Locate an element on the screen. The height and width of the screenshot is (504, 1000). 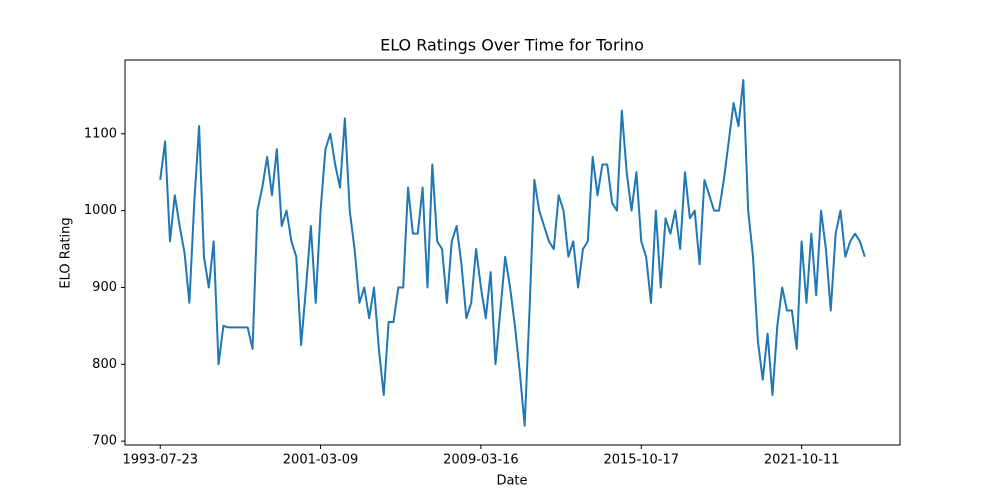
x-tick-label: 2021-10-11 is located at coordinates (802, 460).